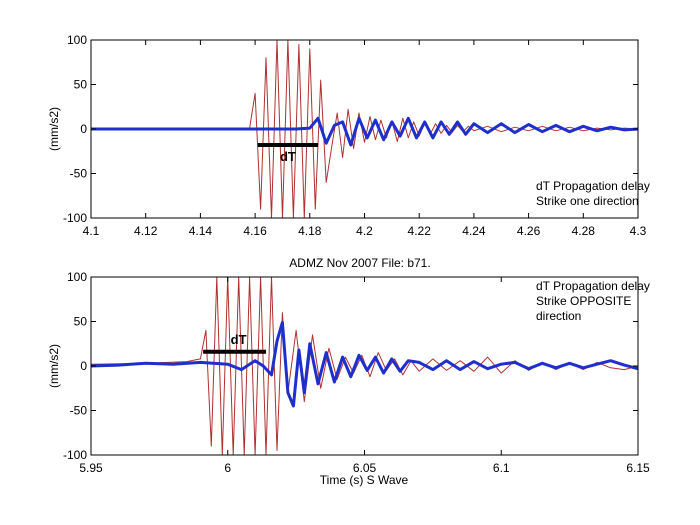 The width and height of the screenshot is (700, 525). What do you see at coordinates (364, 480) in the screenshot?
I see `bottom-x-axis-label: Time (s) S Wave` at bounding box center [364, 480].